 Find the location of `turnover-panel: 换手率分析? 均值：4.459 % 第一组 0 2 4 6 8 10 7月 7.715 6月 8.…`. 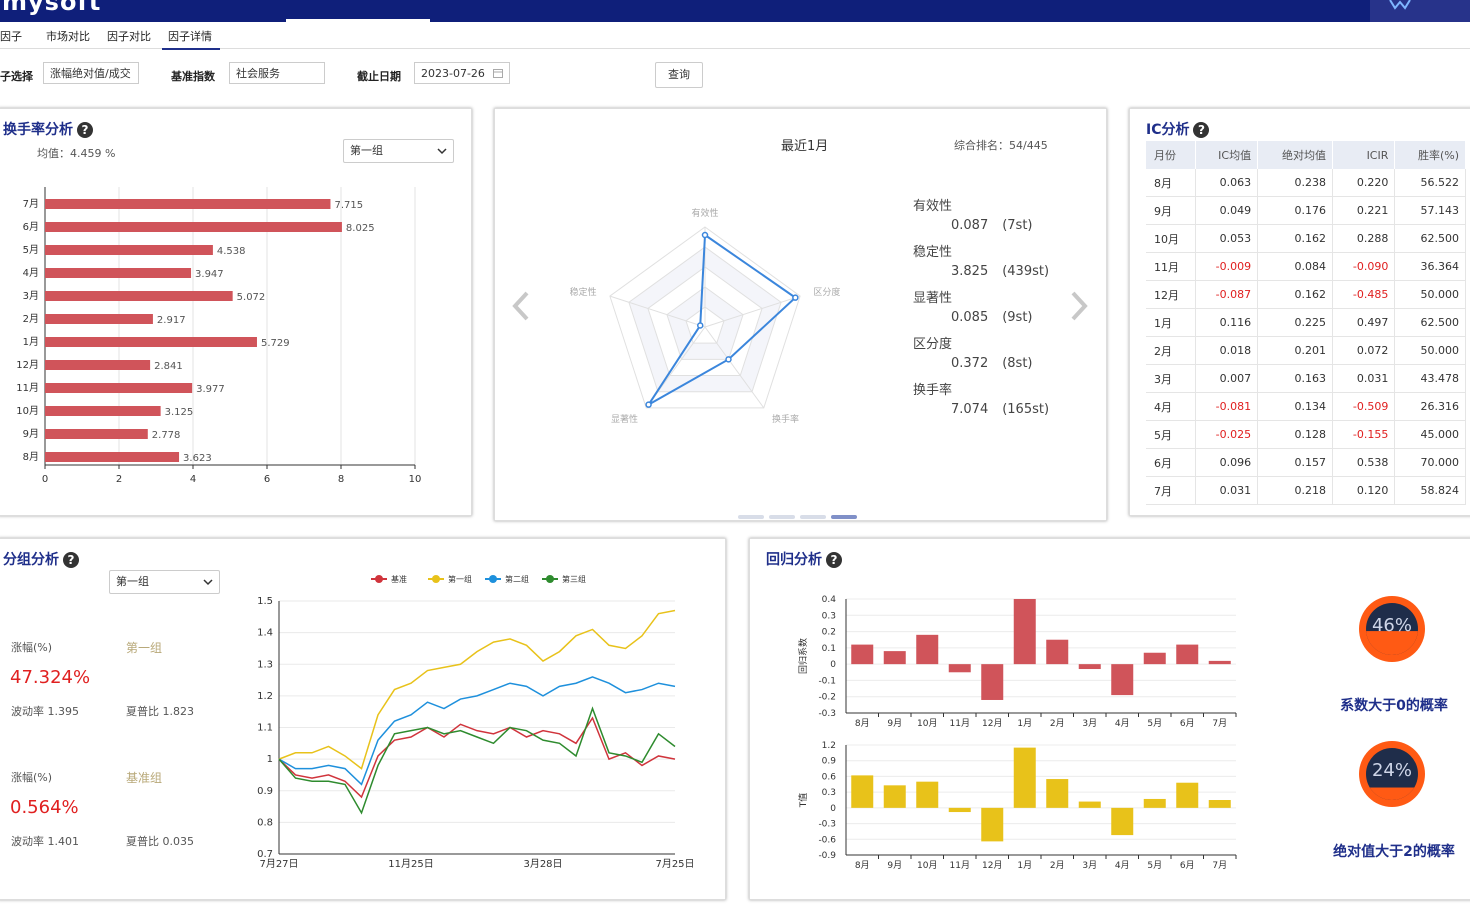

turnover-panel: 换手率分析? 均值：4.459 % 第一组 0 2 4 6 8 10 7月 7.715 6月 8.… is located at coordinates (236, 312).